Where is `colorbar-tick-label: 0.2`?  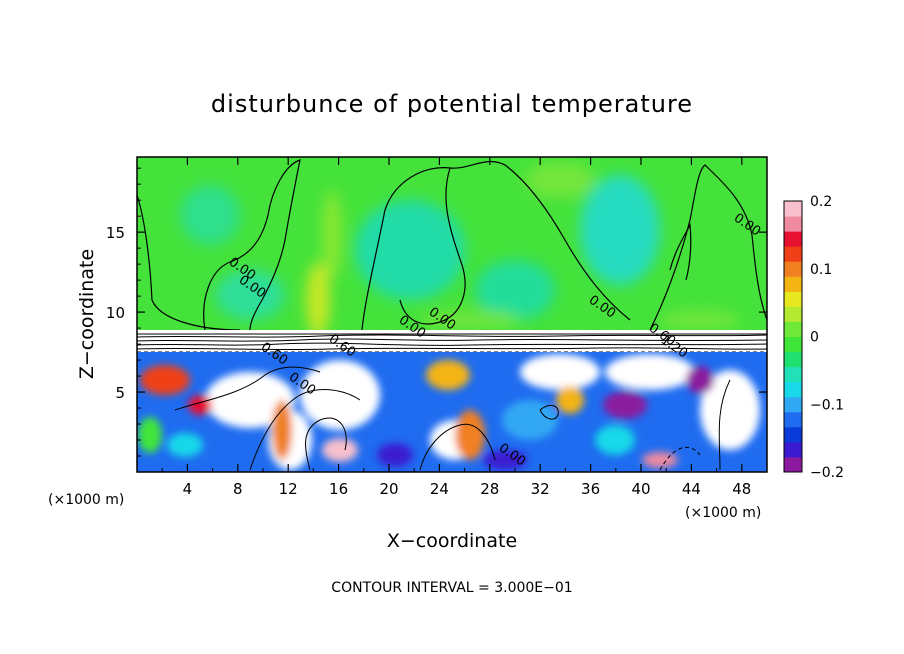
colorbar-tick-label: 0.2 is located at coordinates (821, 202).